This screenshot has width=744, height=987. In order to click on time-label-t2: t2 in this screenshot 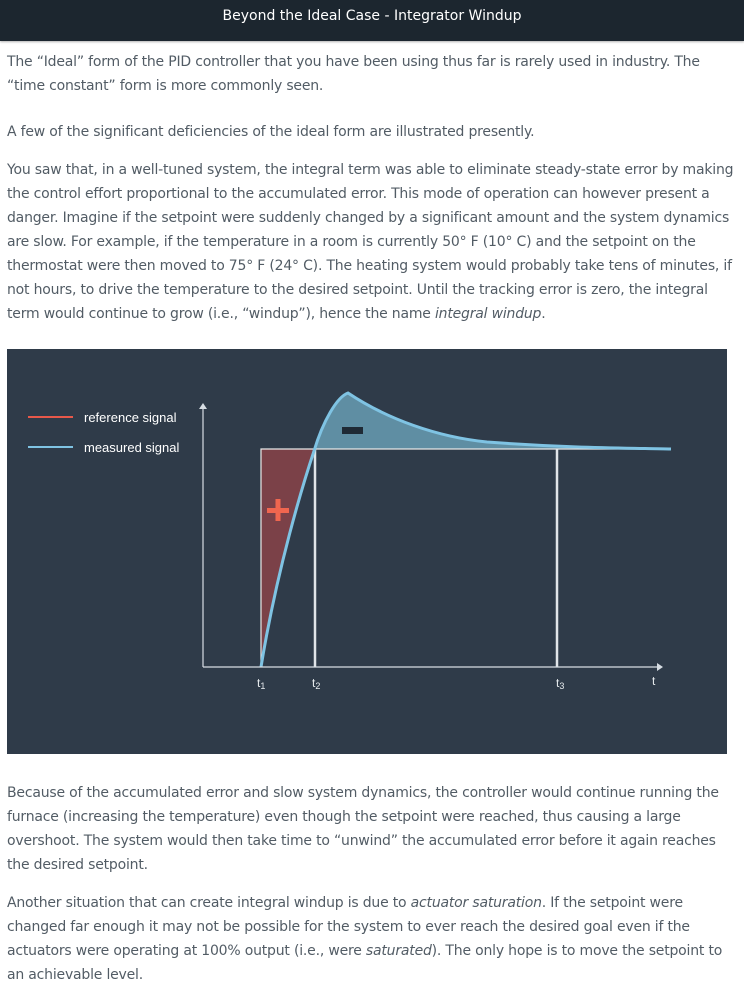, I will do `click(316, 683)`.